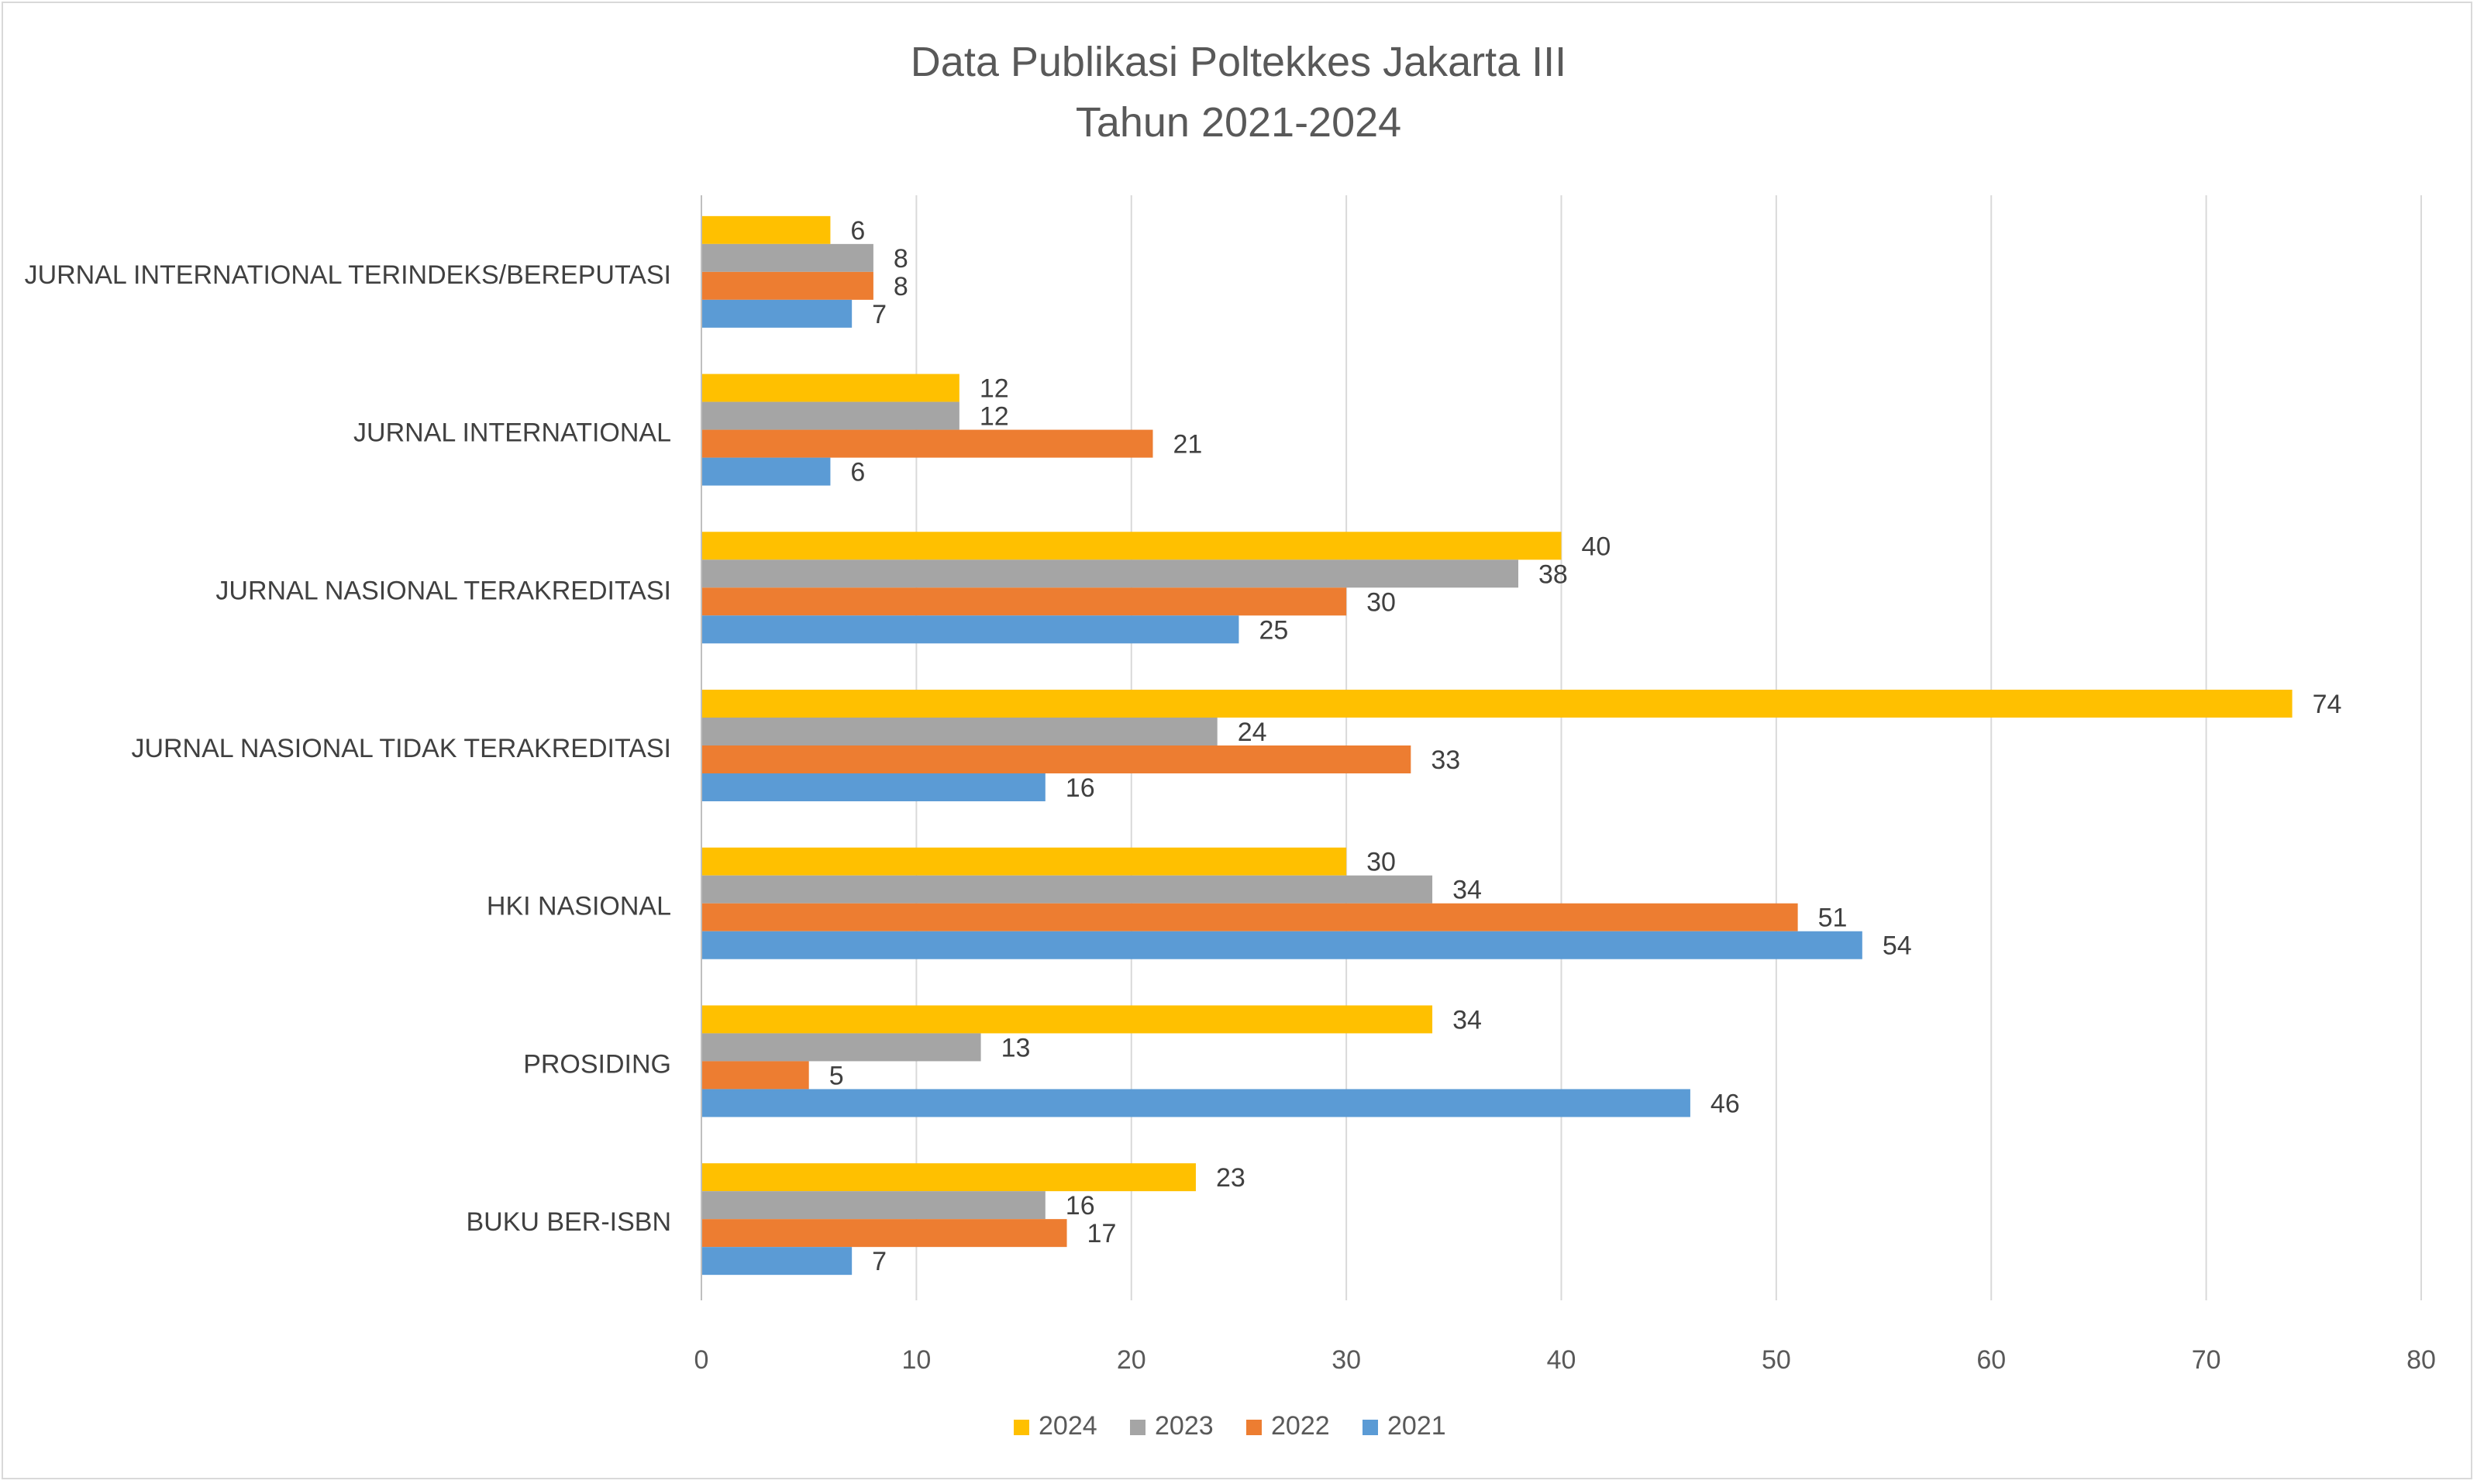  Describe the element at coordinates (1553, 574) in the screenshot. I see `data-label: 38` at that location.